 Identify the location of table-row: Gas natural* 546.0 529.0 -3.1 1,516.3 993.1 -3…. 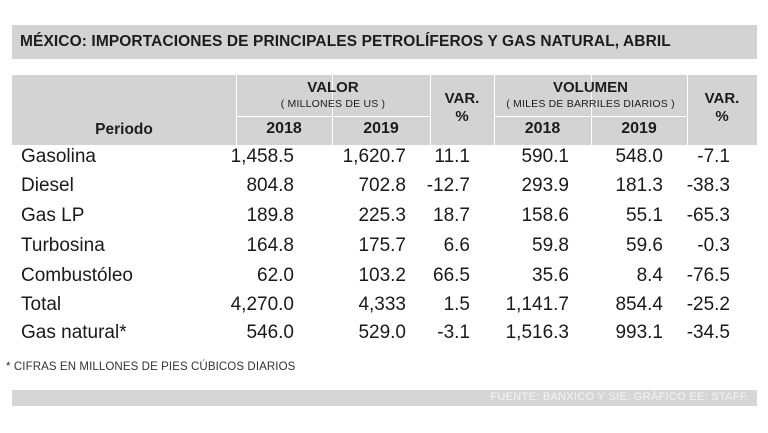
(384, 333).